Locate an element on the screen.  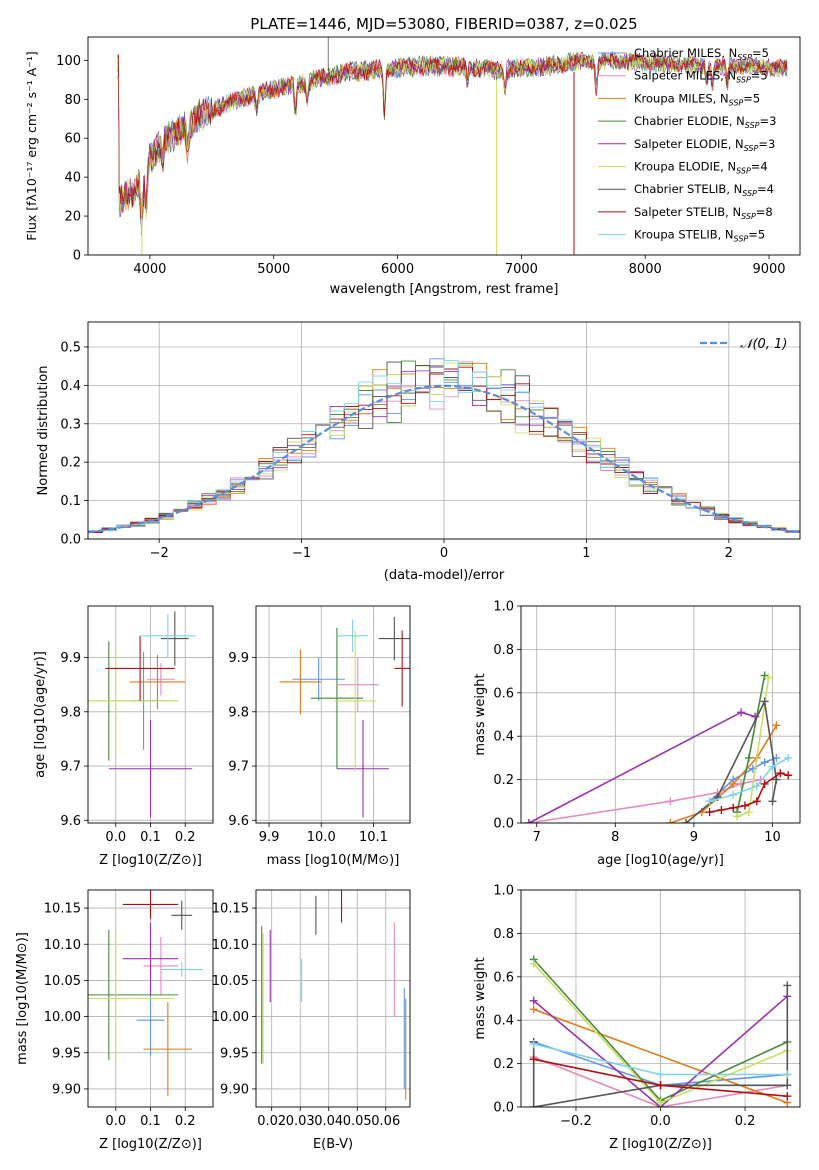
y-tick-label-0: 9.6 is located at coordinates (238, 821).